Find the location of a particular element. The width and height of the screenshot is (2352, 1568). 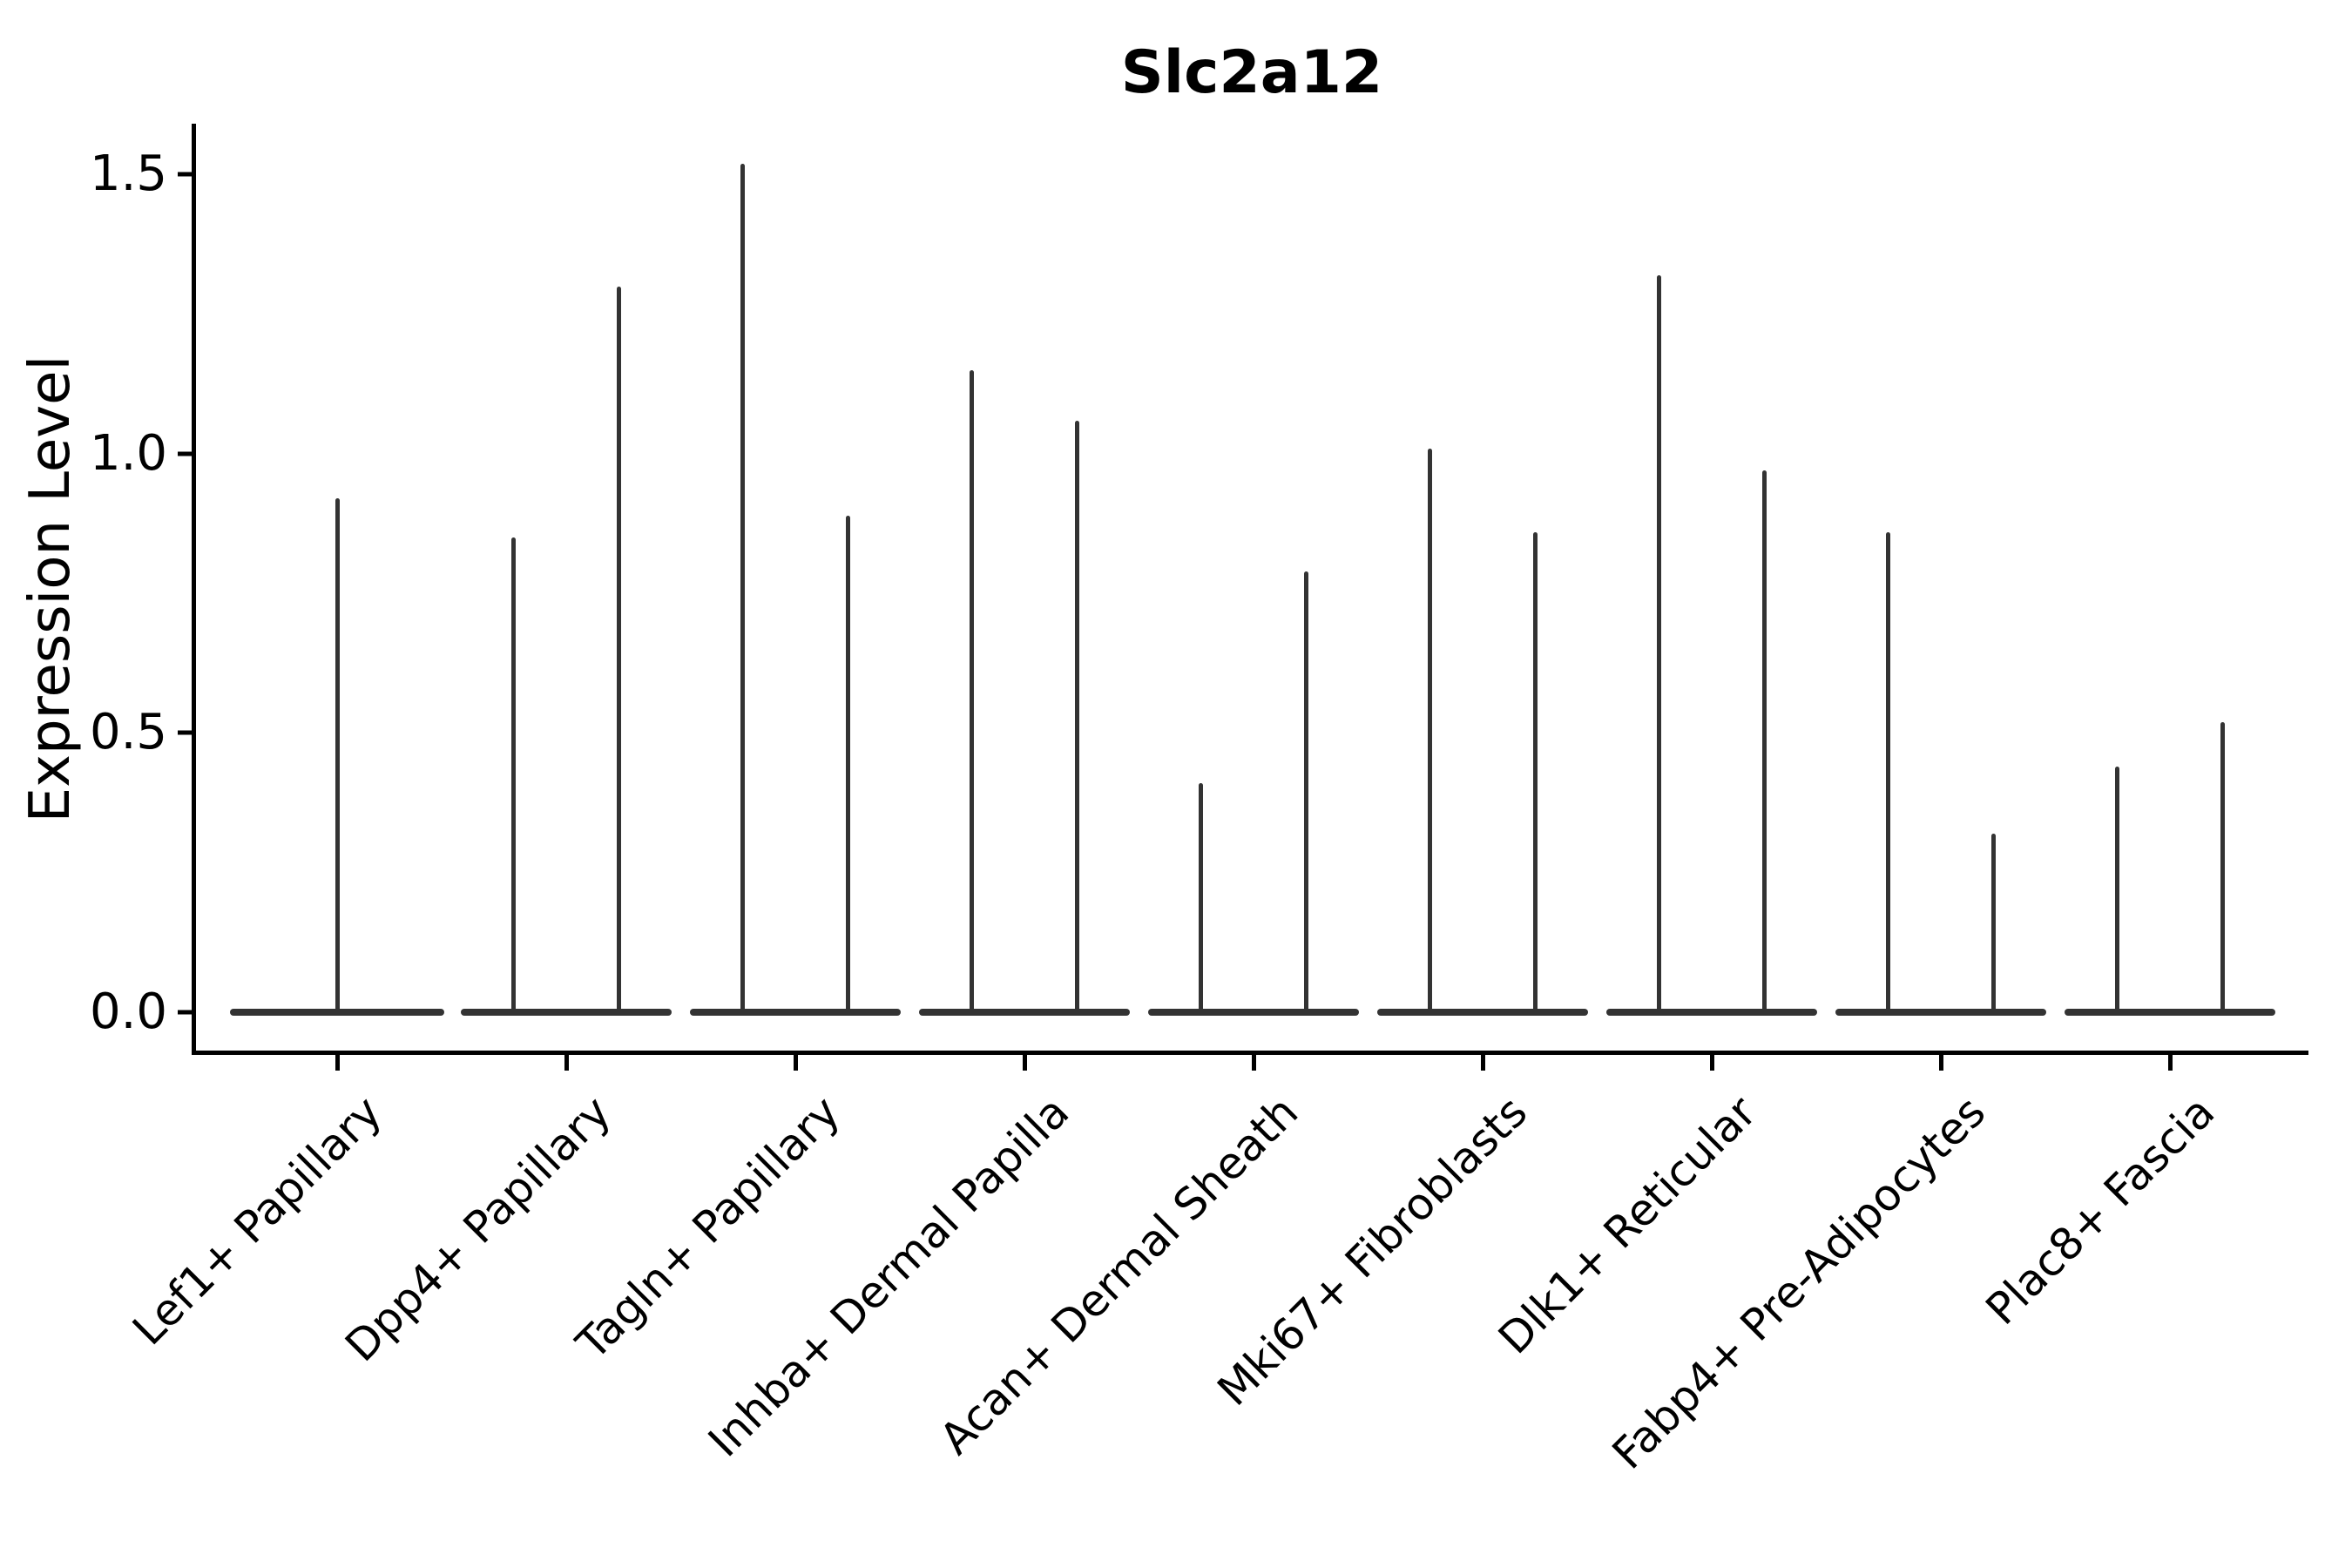

x-tick-label: Lef1+ Papillary is located at coordinates (257, 1221).